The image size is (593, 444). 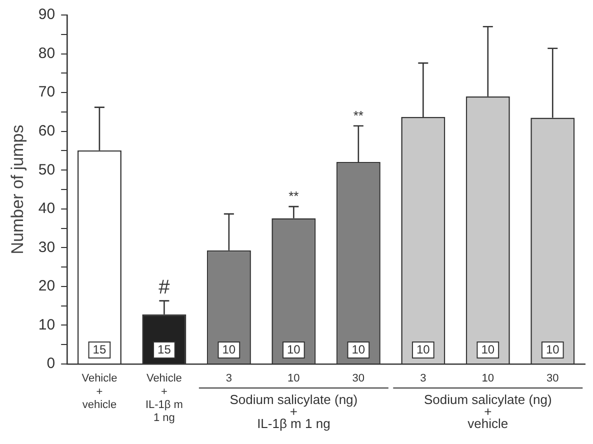 I want to click on y-tick-label: 30, so click(x=47, y=247).